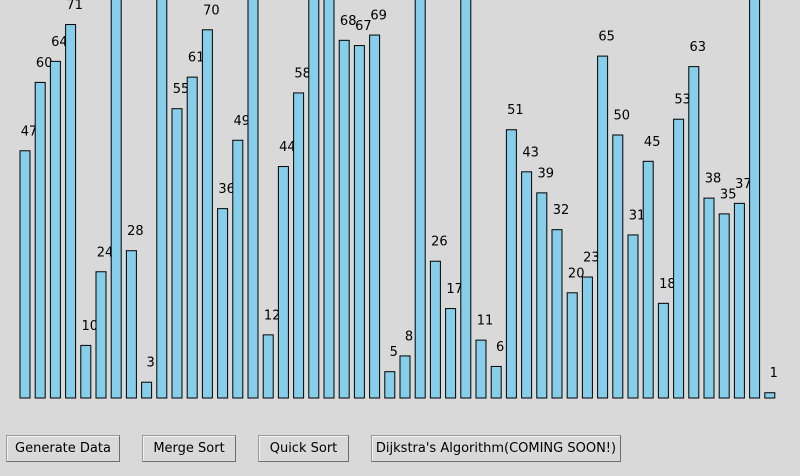  I want to click on bar-value-label: 6, so click(500, 347).